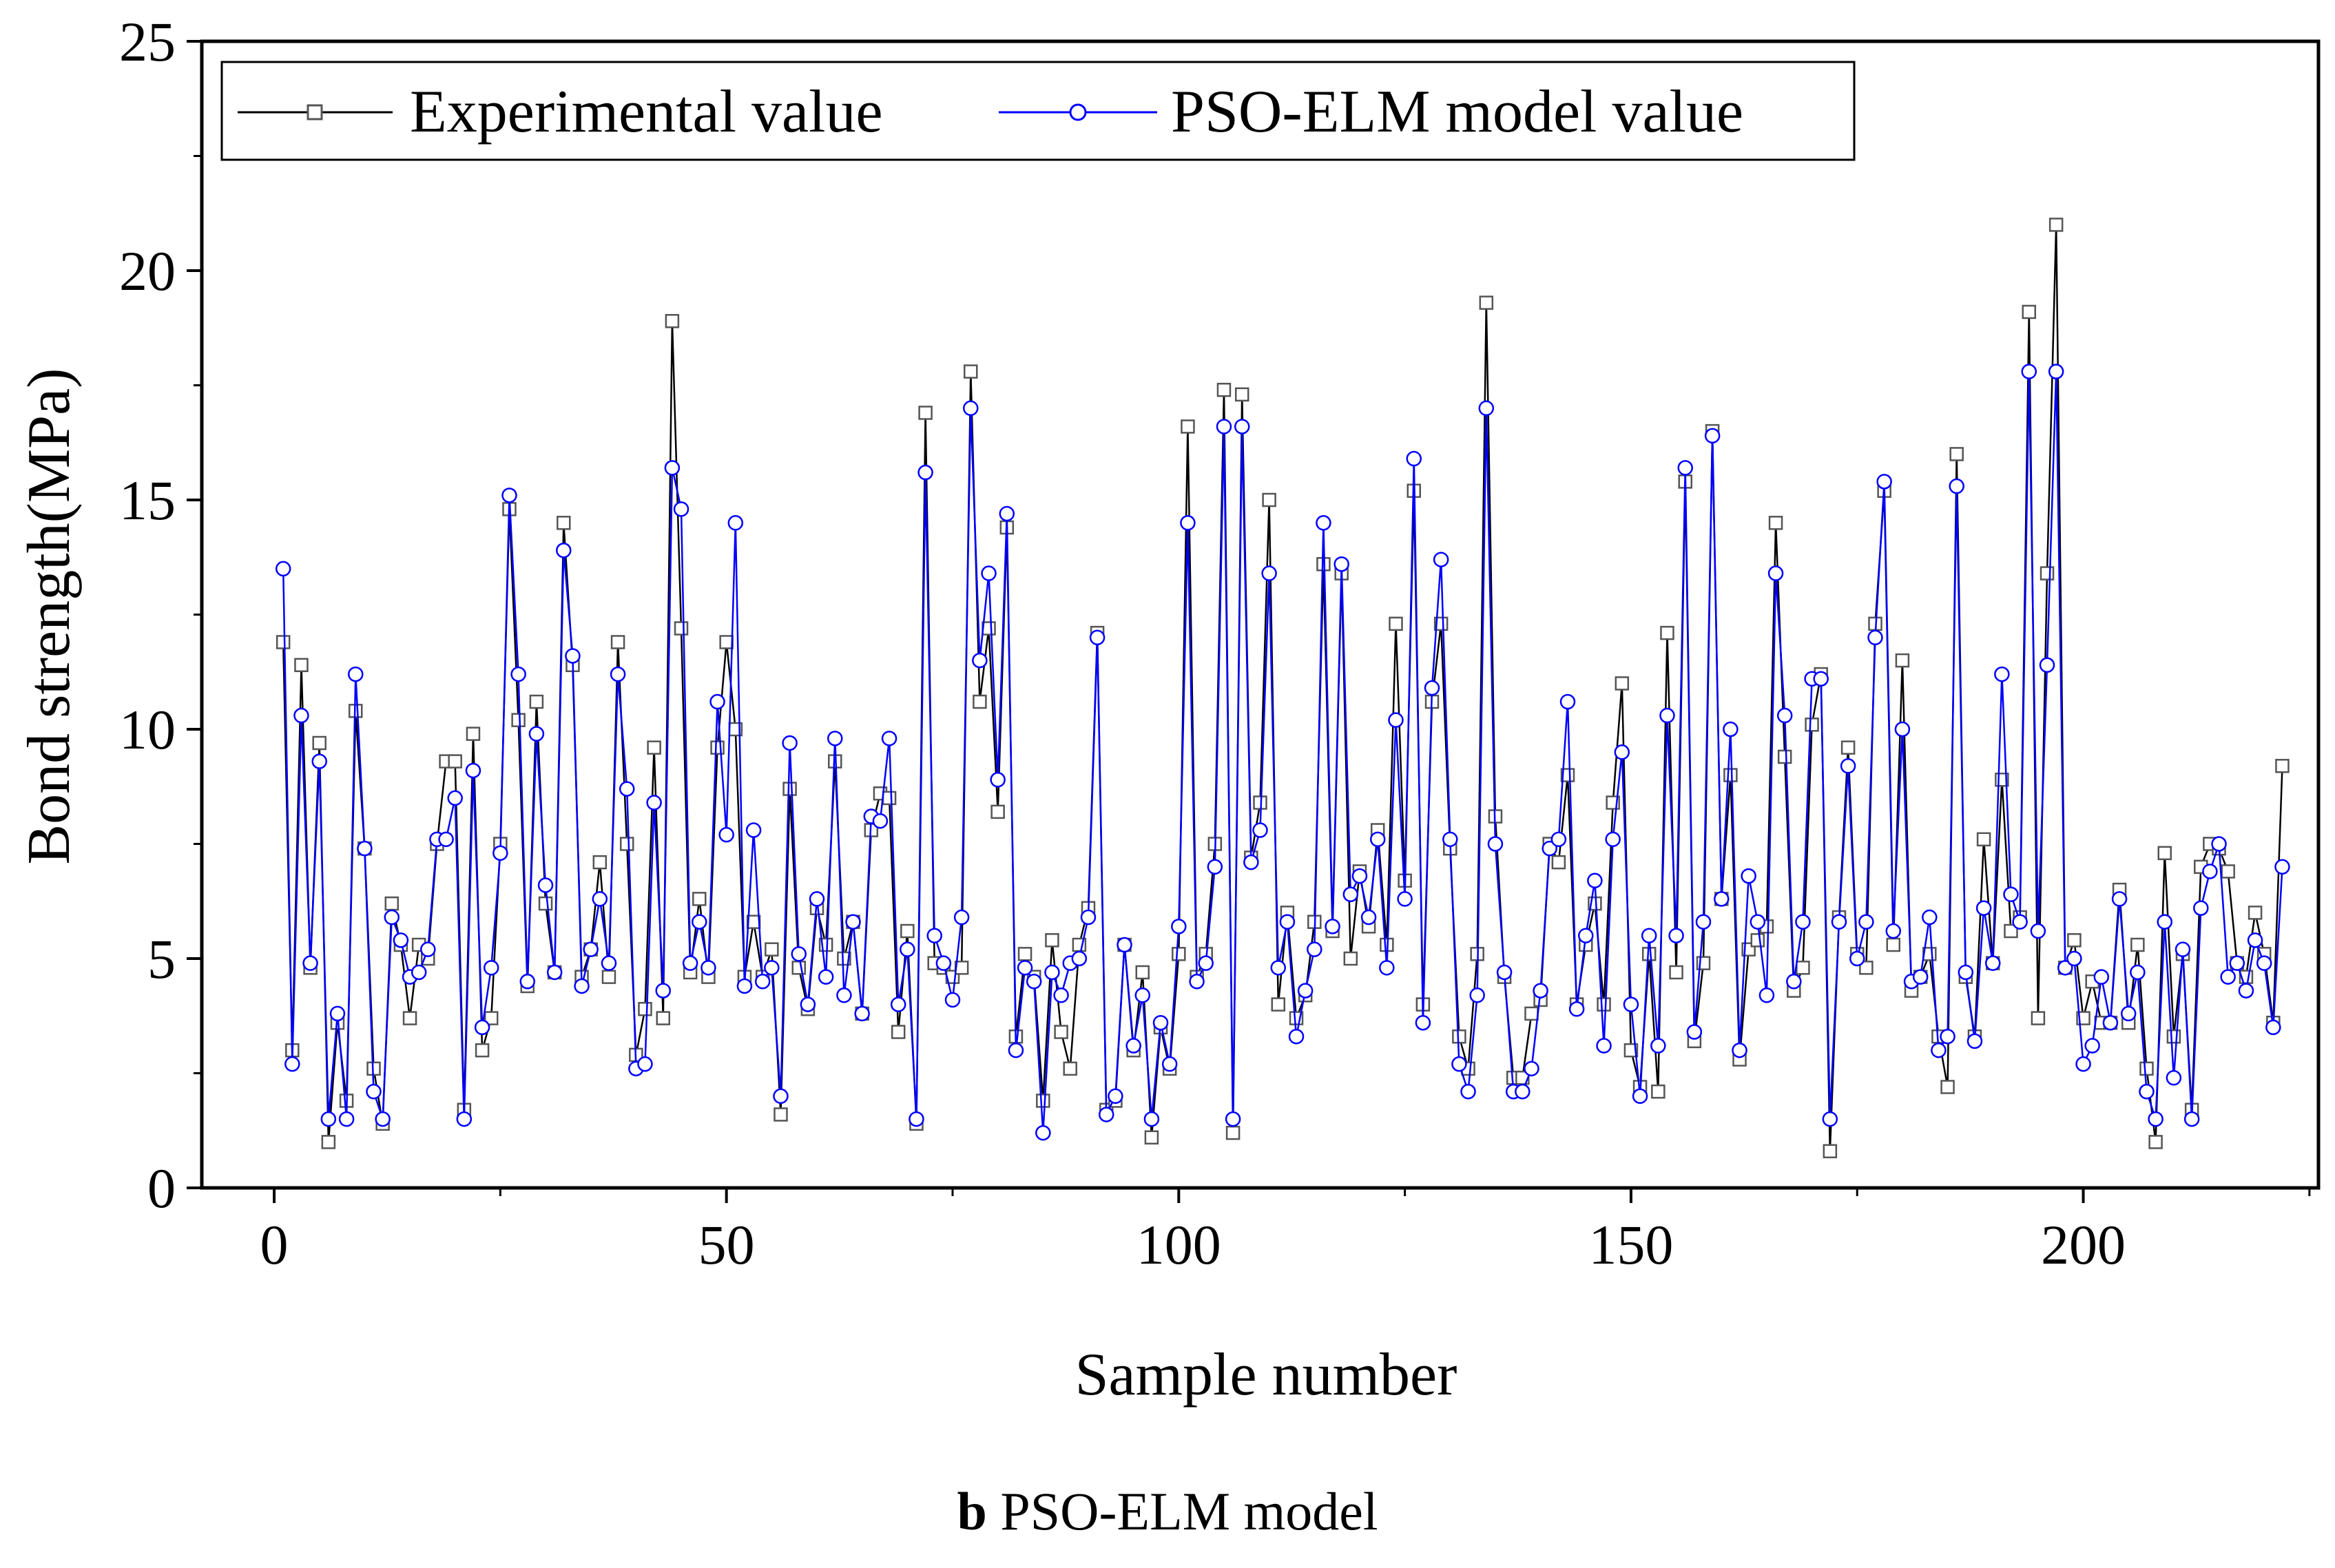 This screenshot has width=2335, height=1568. I want to click on legend-marker-pso-elm, so click(1078, 112).